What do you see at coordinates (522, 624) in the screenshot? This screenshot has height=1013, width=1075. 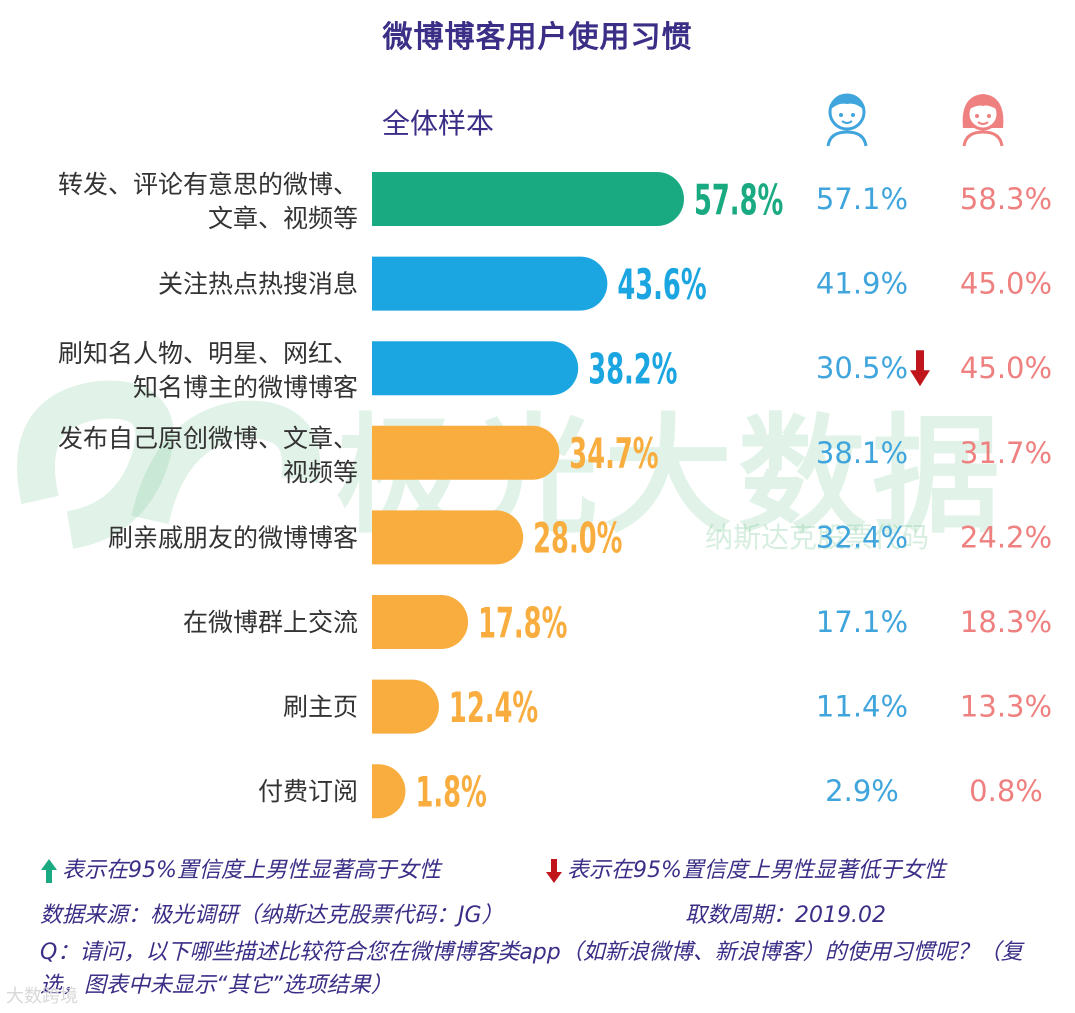 I see `value-label-5: 17.8%` at bounding box center [522, 624].